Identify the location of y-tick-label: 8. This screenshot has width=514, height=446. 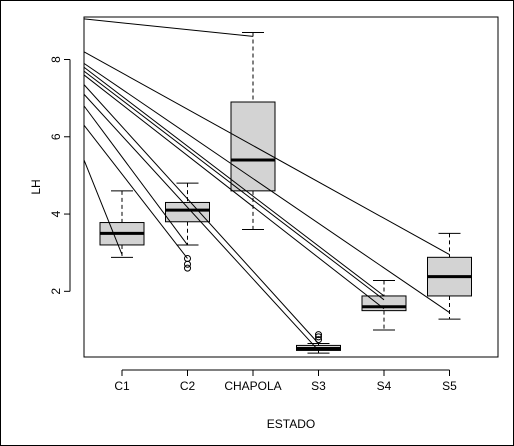
(56, 59).